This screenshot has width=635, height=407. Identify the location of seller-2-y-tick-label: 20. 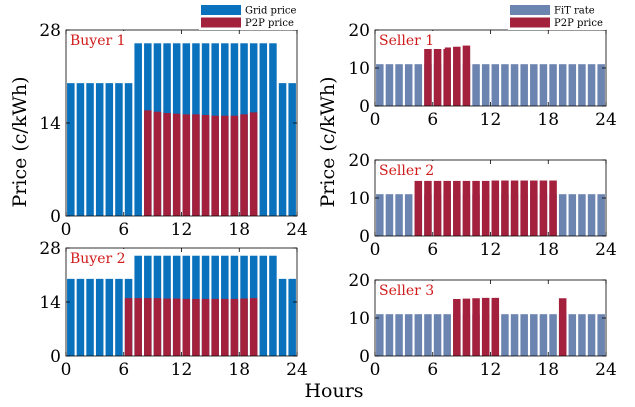
(359, 161).